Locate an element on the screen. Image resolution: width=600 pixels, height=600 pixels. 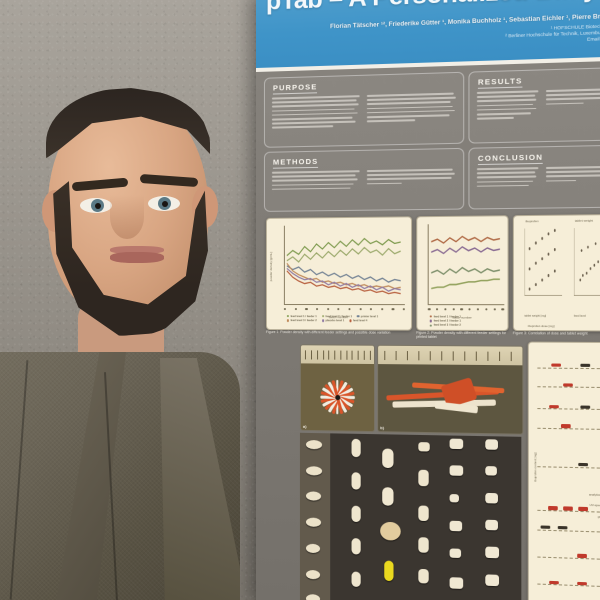
section-heading-conclusion: CONCLUSION is located at coordinates (510, 158).